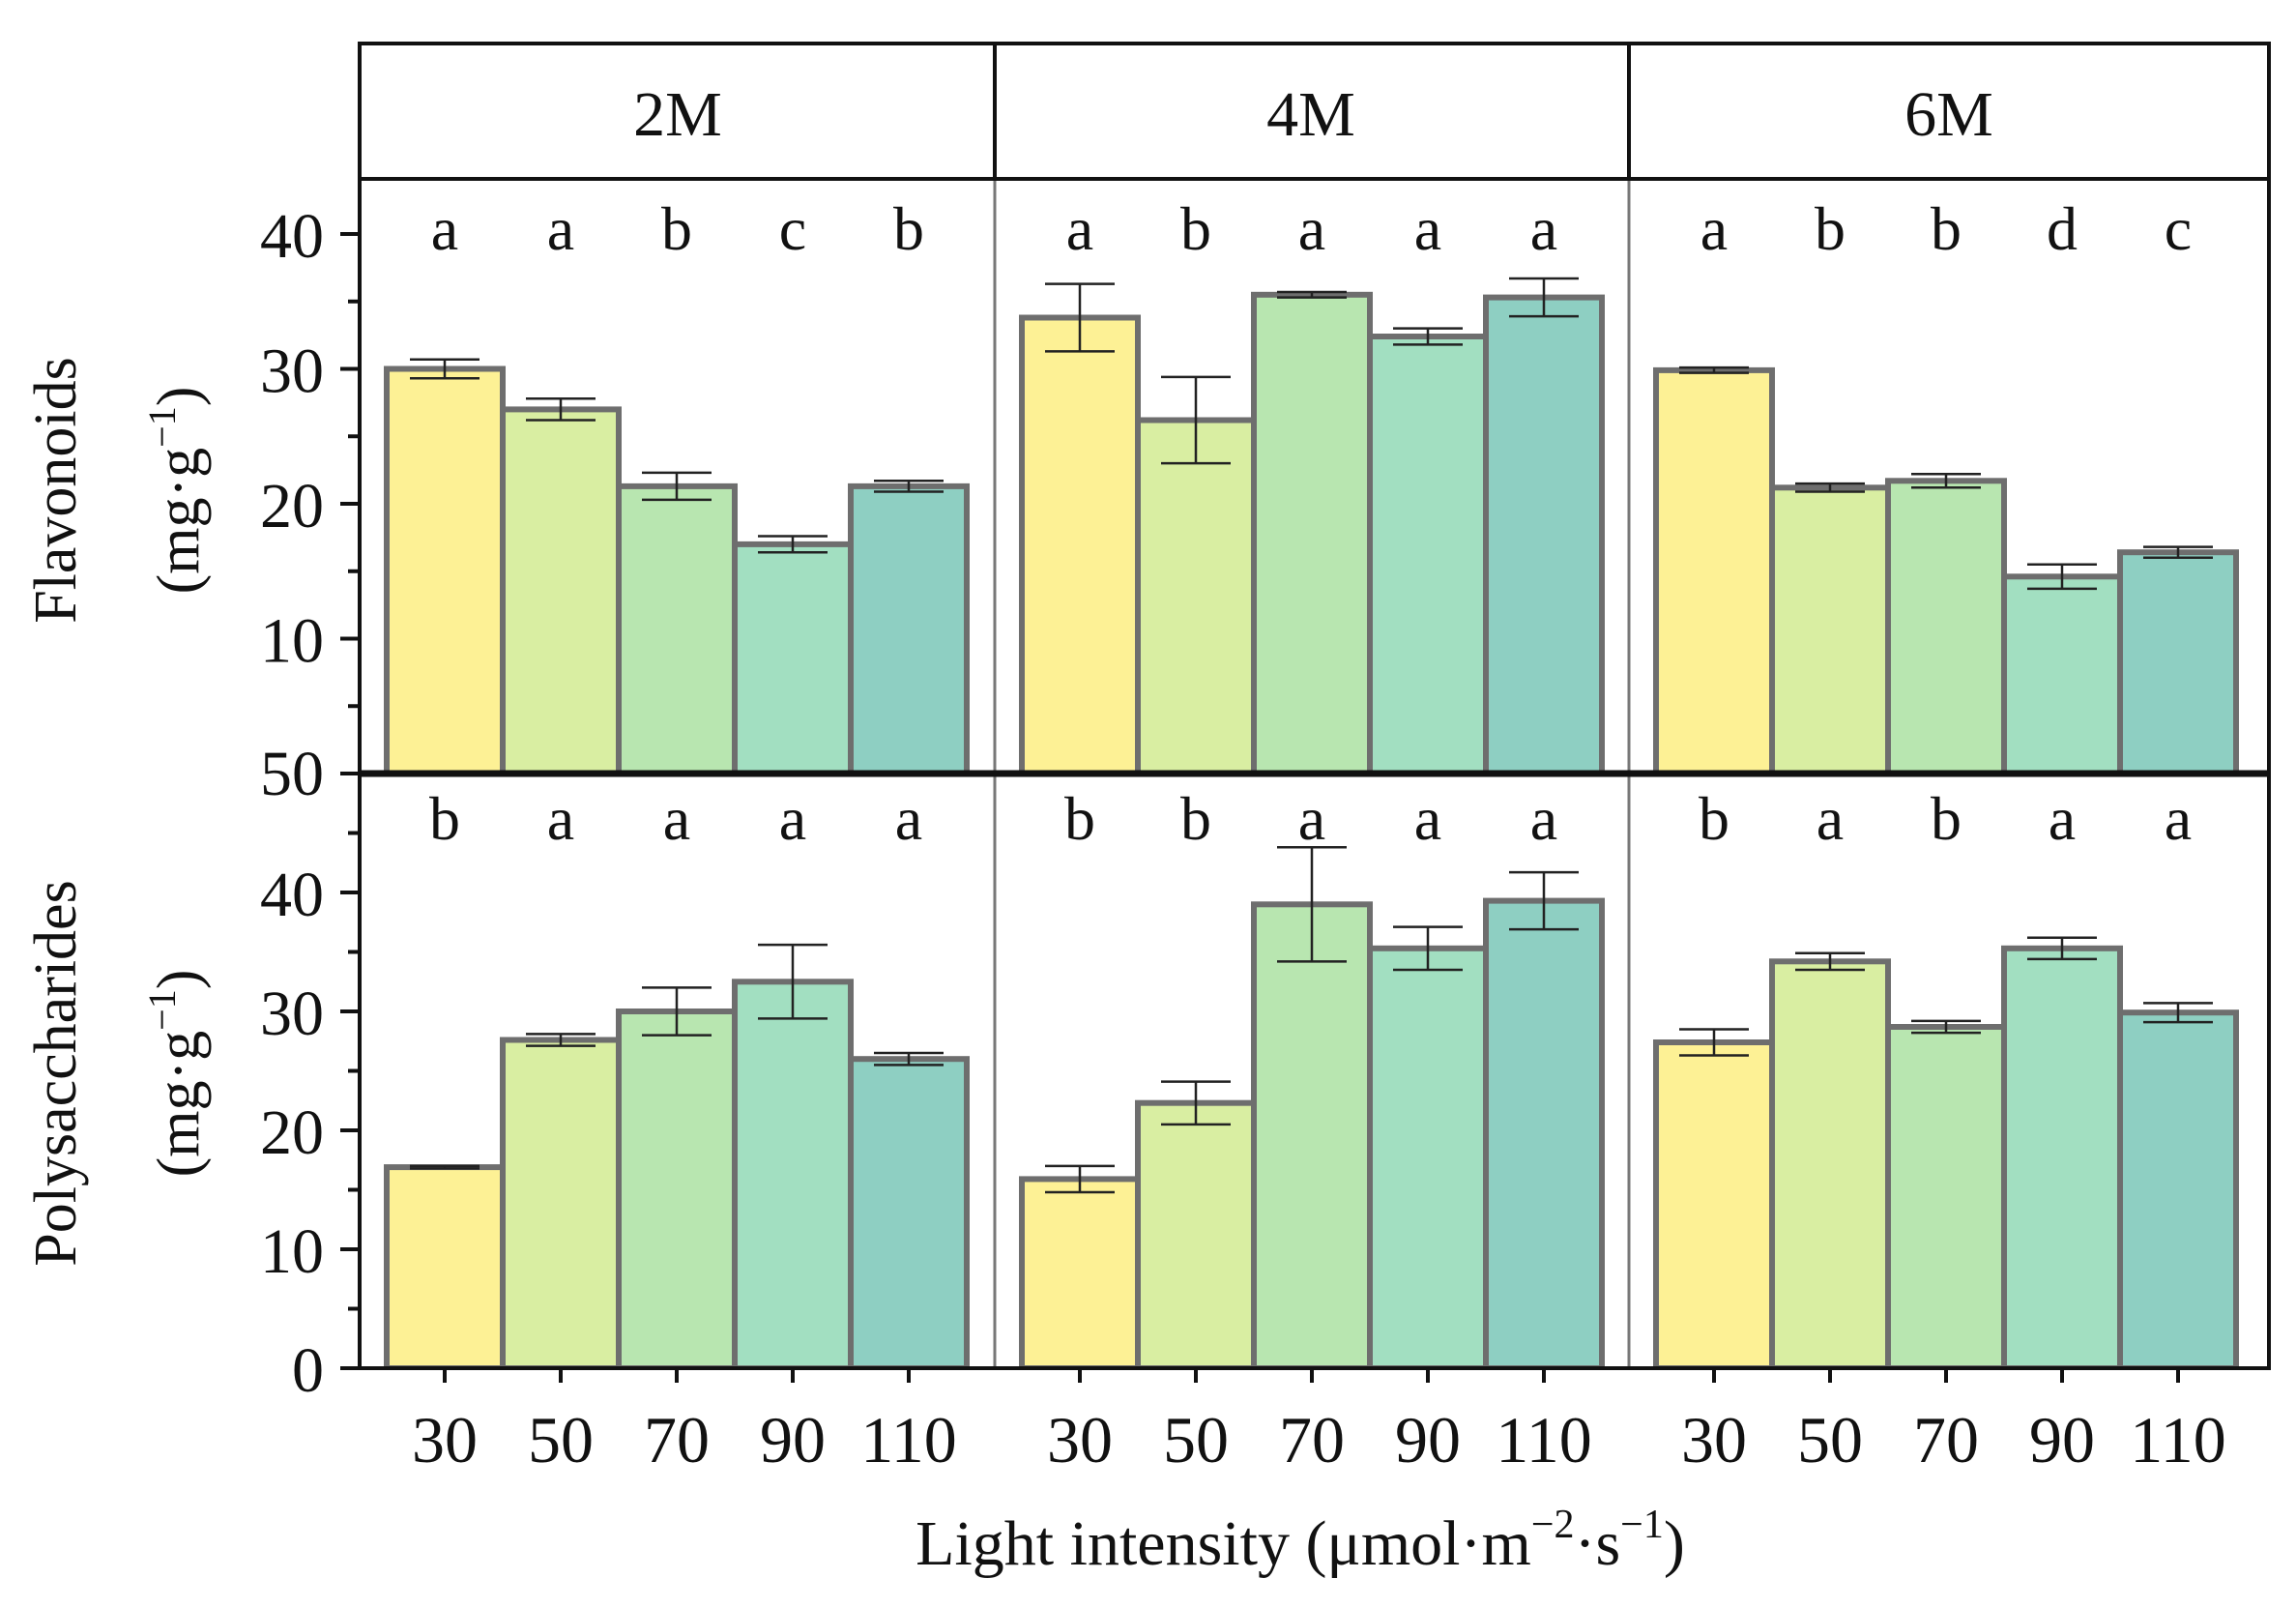 The width and height of the screenshot is (2296, 1608). What do you see at coordinates (292, 774) in the screenshot?
I see `y-tick-label: 50` at bounding box center [292, 774].